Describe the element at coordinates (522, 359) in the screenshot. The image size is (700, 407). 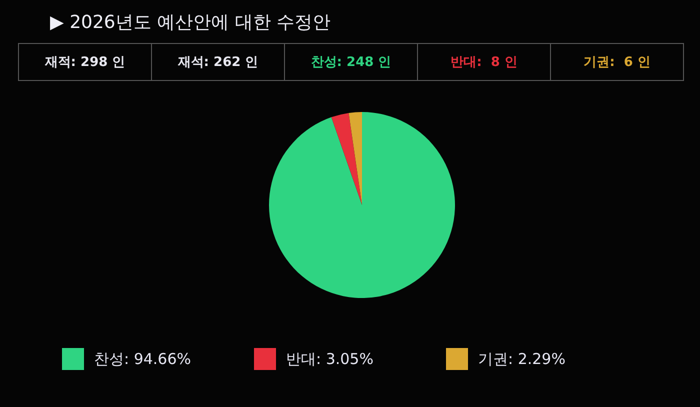
I see `legend-label: 기권: 2.29%` at that location.